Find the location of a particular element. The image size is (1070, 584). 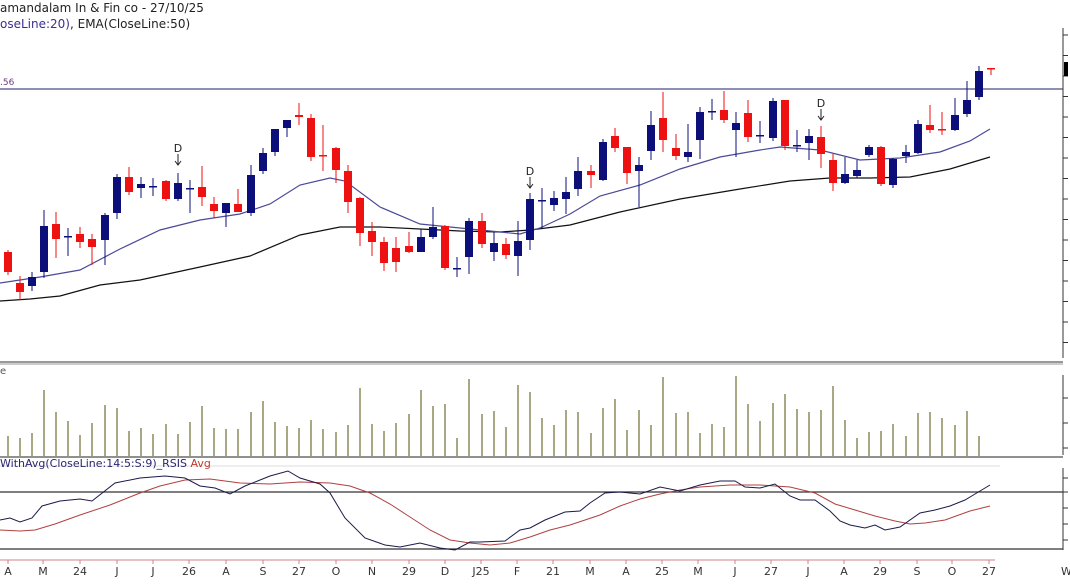

x-axis-label: 21 is located at coordinates (553, 571).